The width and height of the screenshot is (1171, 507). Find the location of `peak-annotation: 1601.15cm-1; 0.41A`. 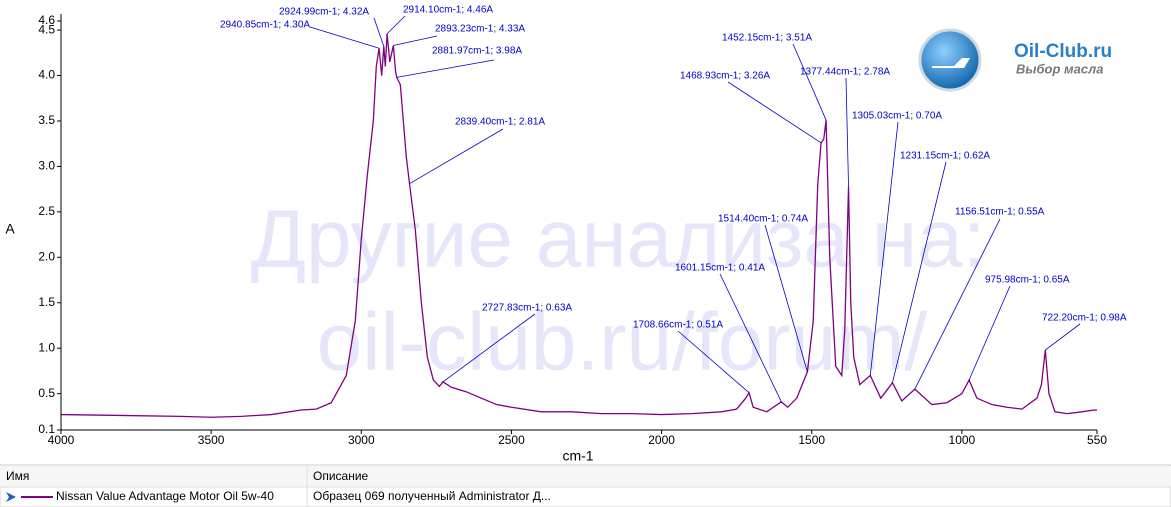

peak-annotation: 1601.15cm-1; 0.41A is located at coordinates (720, 268).